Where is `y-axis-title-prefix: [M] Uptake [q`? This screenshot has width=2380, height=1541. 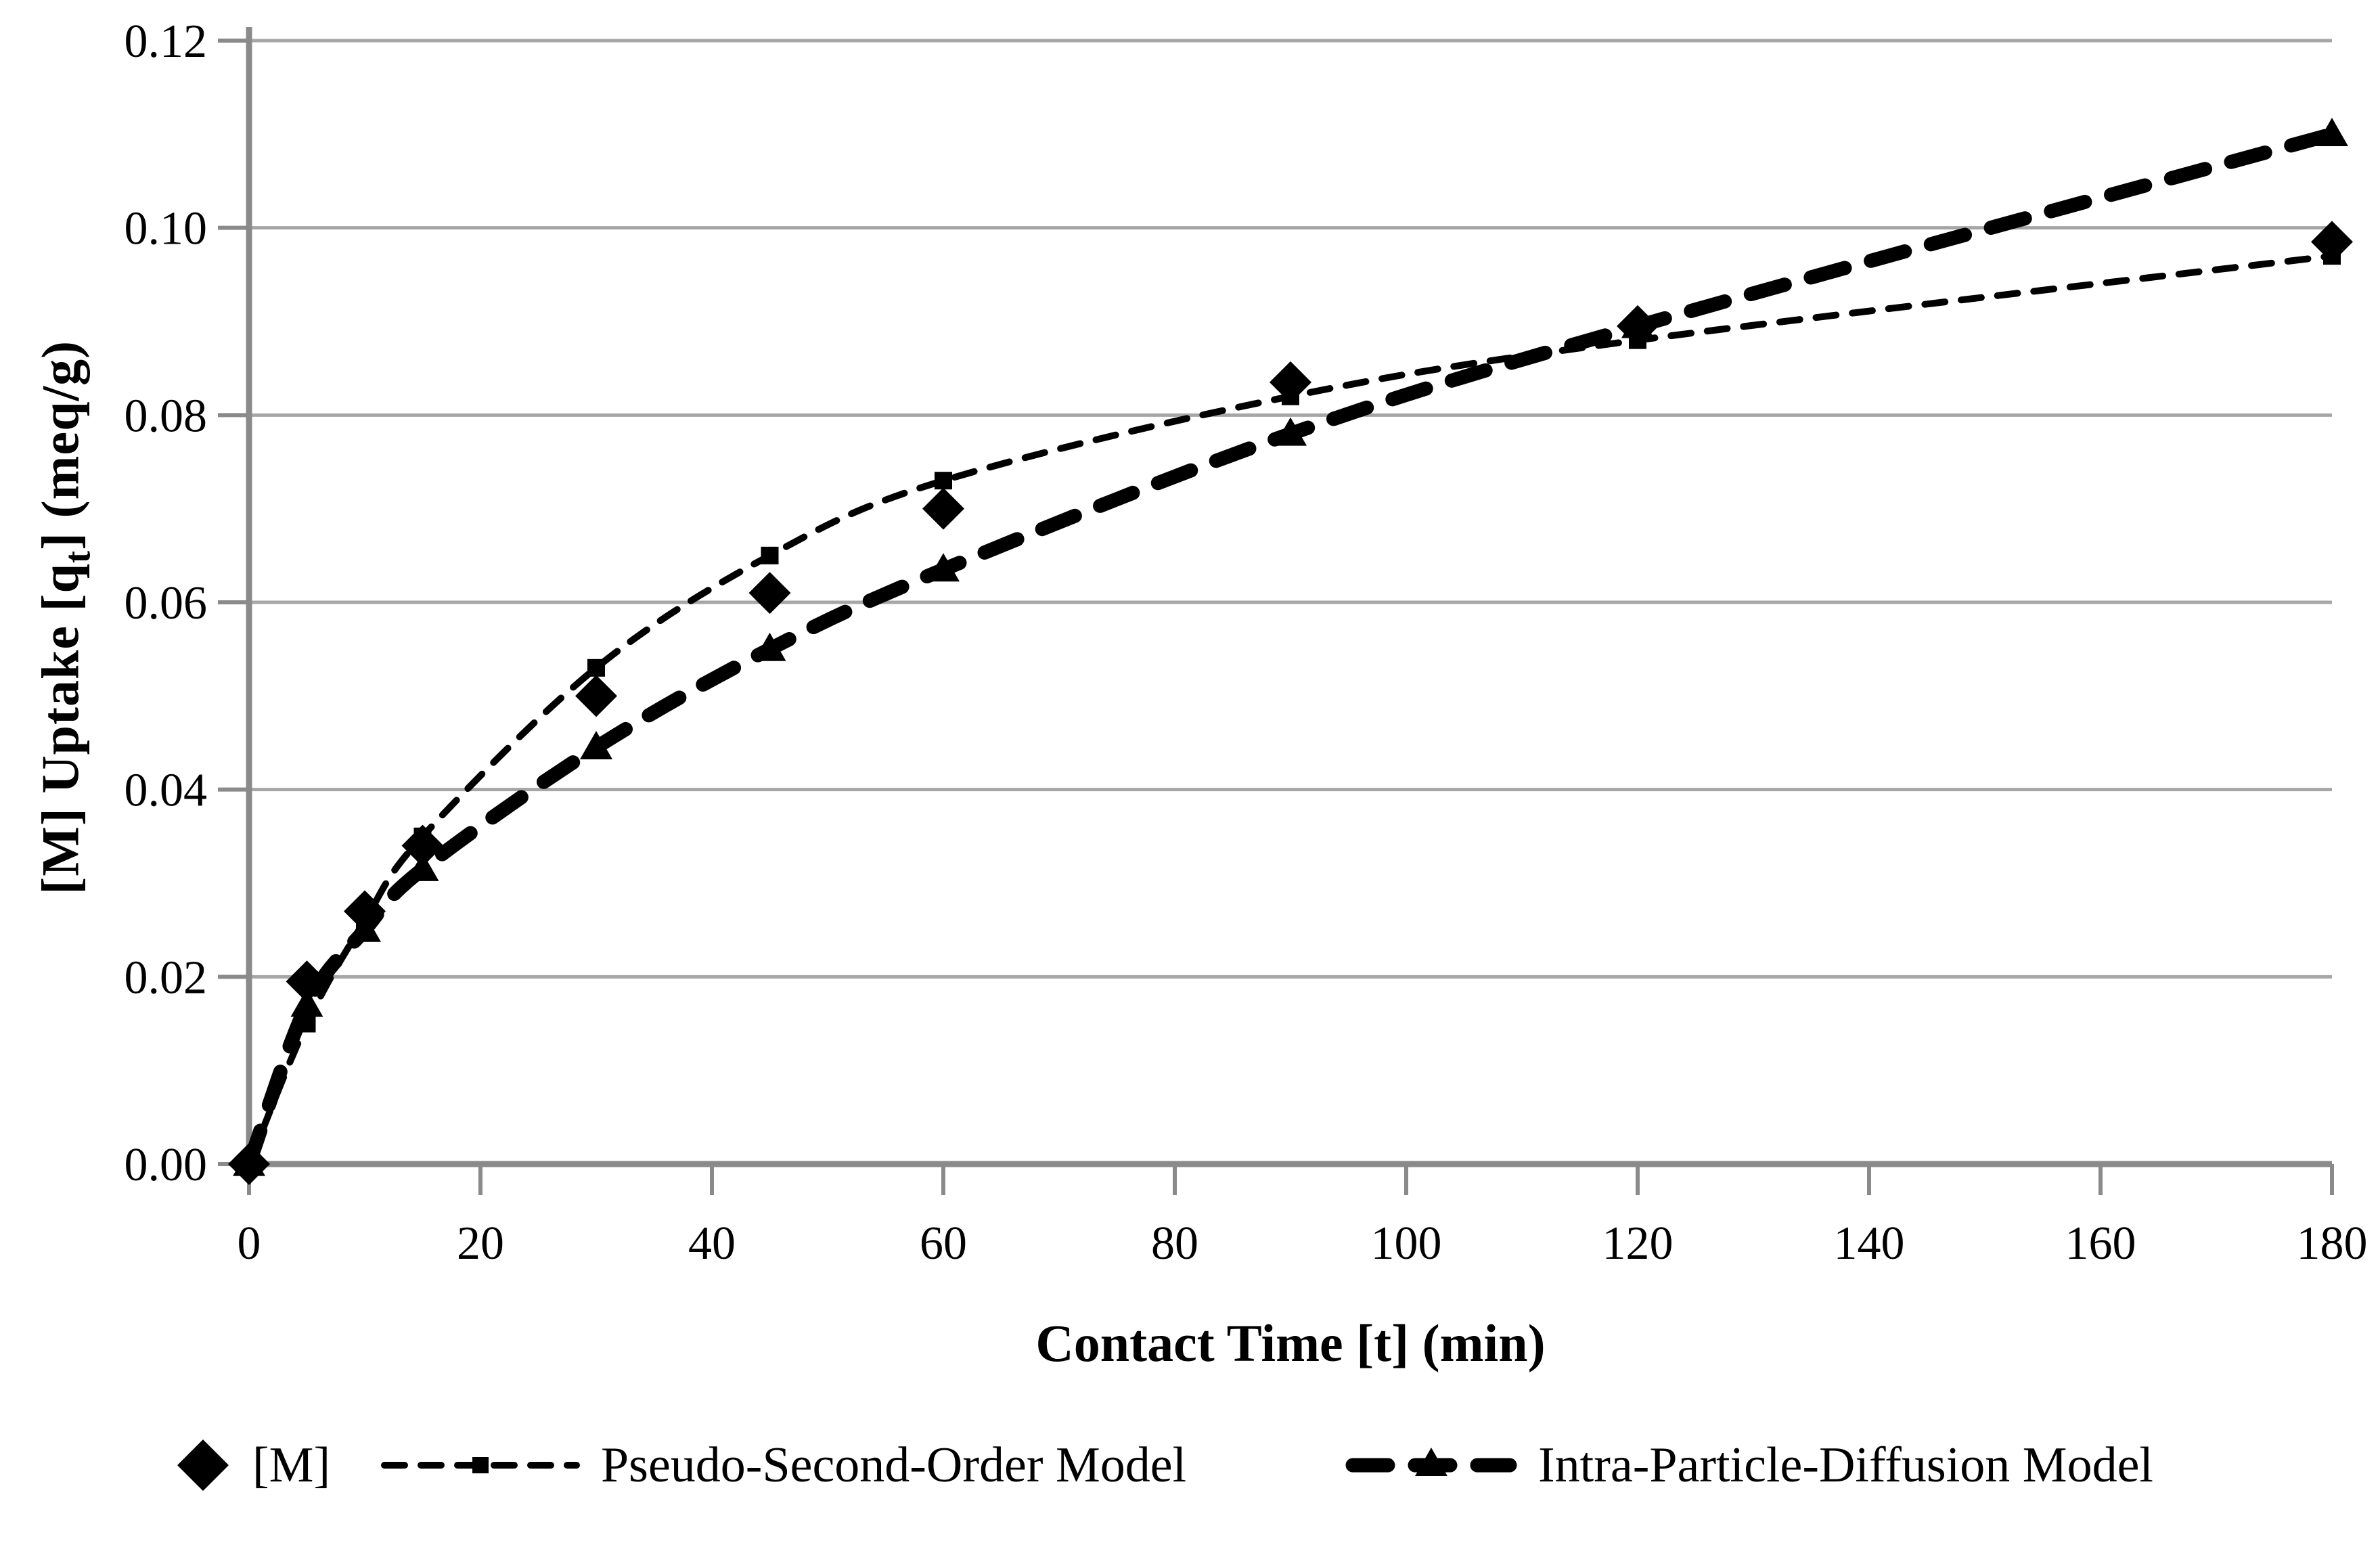 y-axis-title-prefix: [M] Uptake [q is located at coordinates (60, 729).